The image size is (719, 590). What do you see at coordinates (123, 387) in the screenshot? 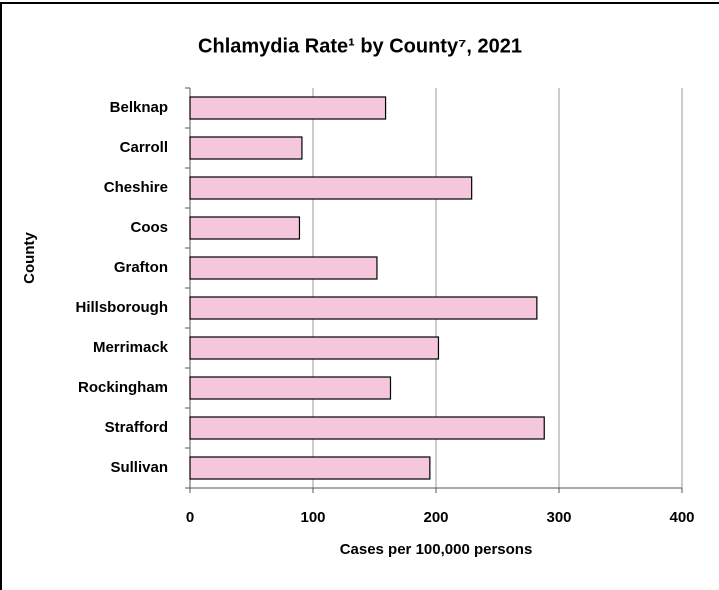
I see `y-tick-label: Rockingham` at bounding box center [123, 387].